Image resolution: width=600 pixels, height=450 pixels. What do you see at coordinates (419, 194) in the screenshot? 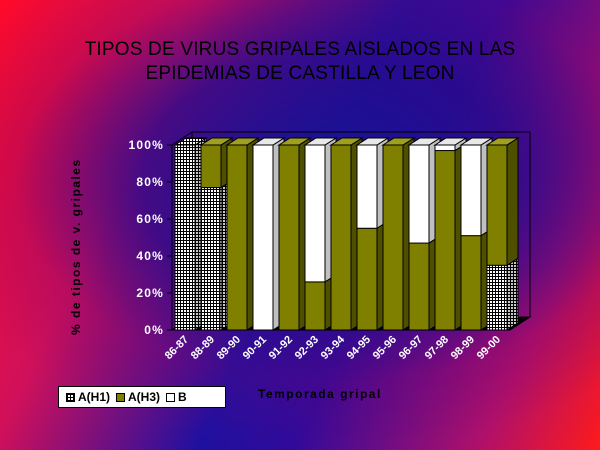
I see `bar-b-96-97-front` at bounding box center [419, 194].